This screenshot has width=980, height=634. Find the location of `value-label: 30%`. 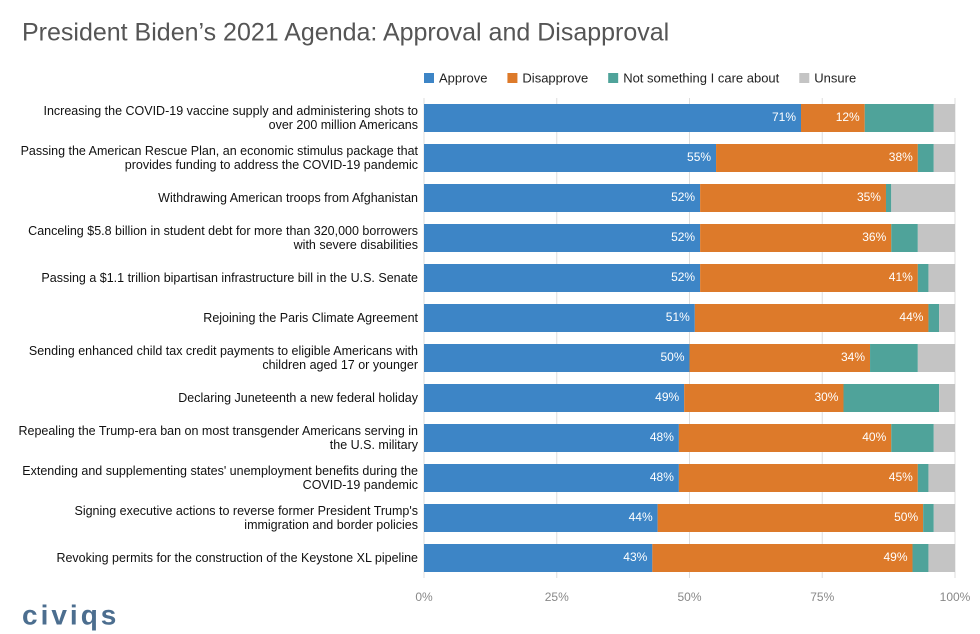

value-label: 30% is located at coordinates (826, 397).